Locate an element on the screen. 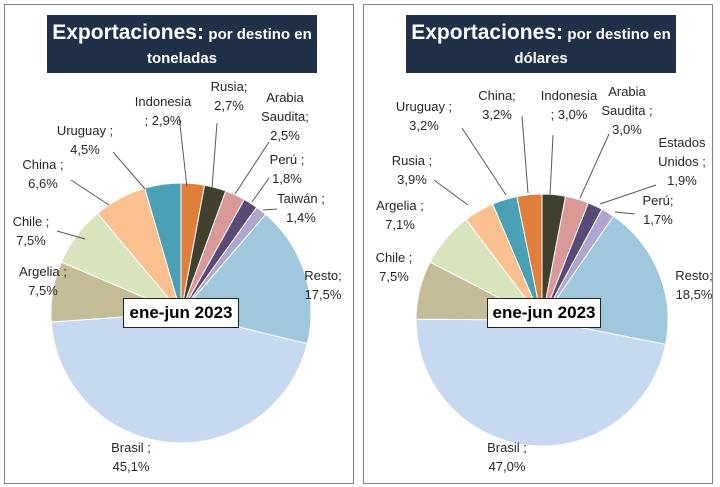 This screenshot has height=487, width=720. data-label-estados-unidos: Estados Unidos ; 1,9% is located at coordinates (682, 161).